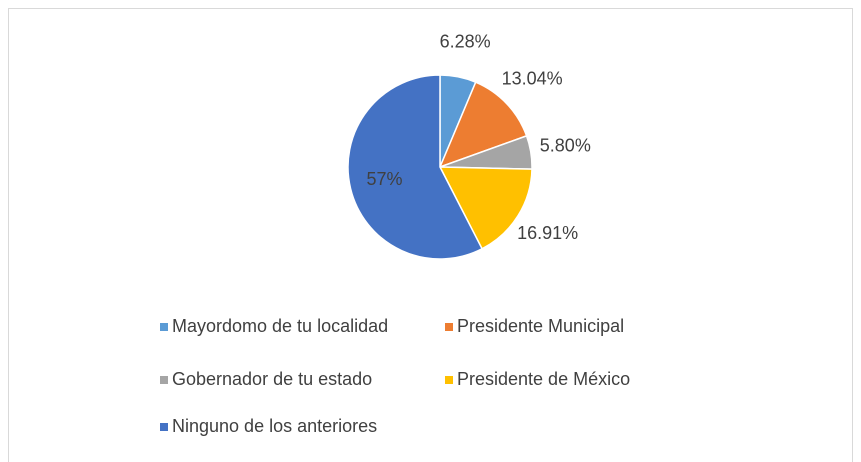  I want to click on legend-label: Gobernador de tu estado, so click(272, 379).